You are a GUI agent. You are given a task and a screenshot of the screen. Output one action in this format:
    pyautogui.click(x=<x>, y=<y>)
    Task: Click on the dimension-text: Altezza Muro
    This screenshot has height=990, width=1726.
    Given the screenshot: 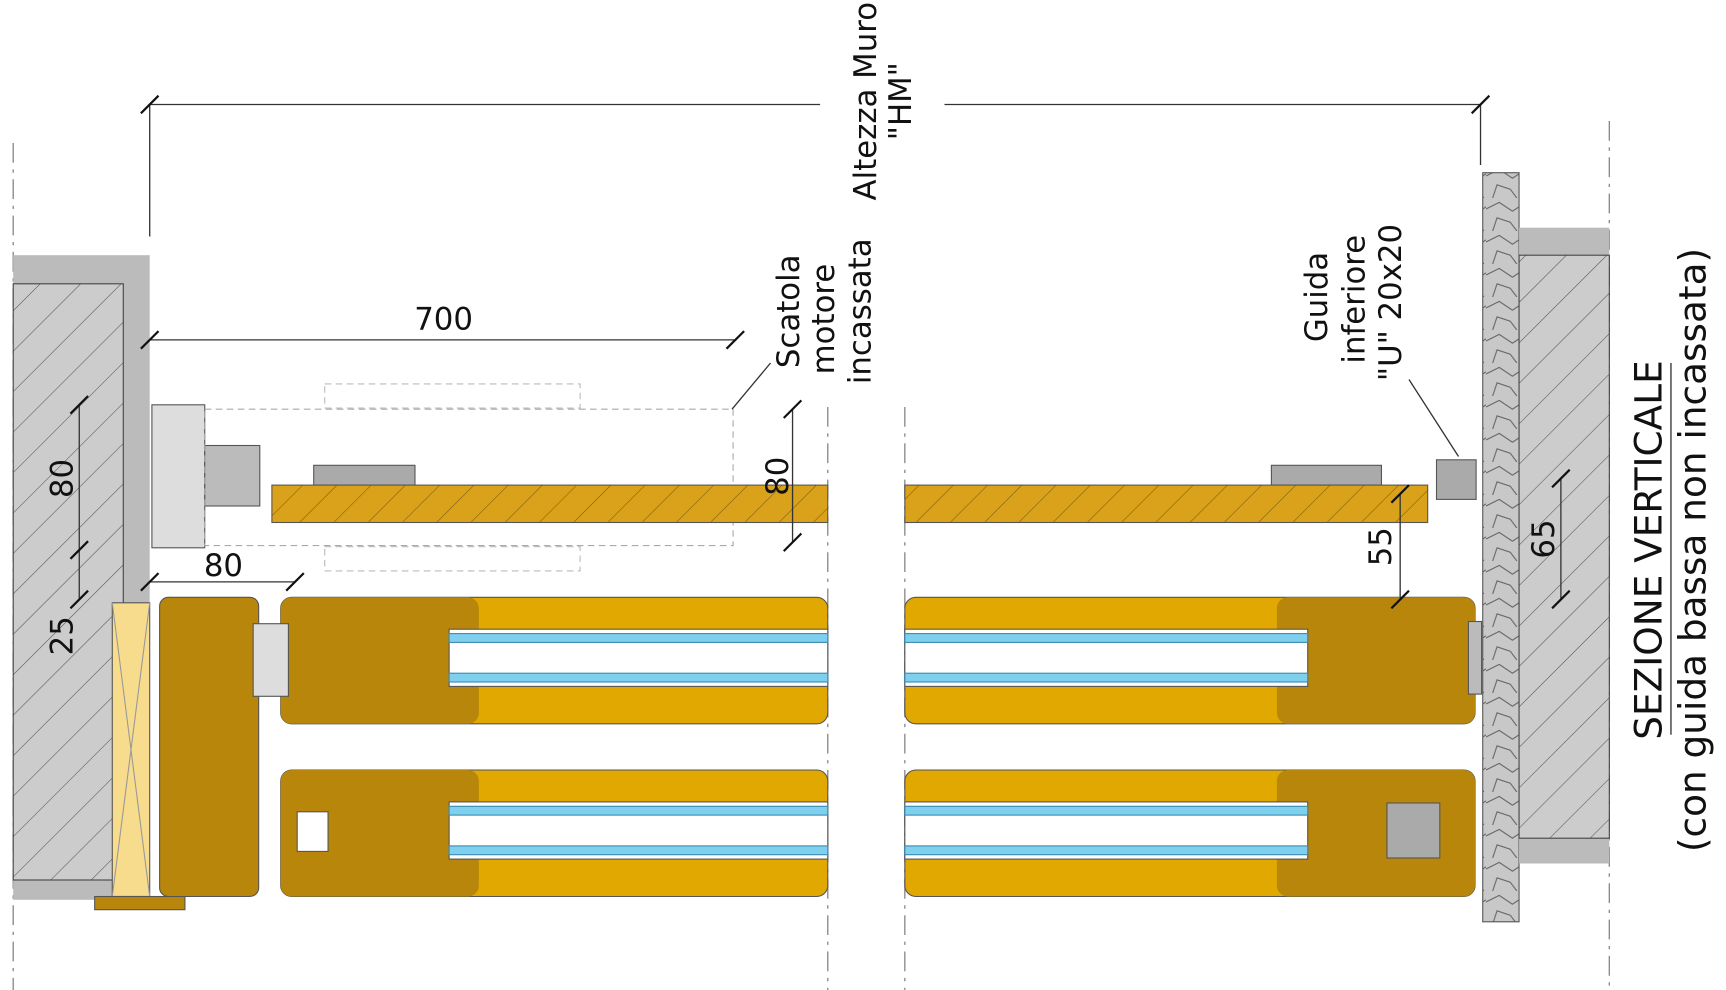 What is the action you would take?
    pyautogui.click(x=866, y=101)
    